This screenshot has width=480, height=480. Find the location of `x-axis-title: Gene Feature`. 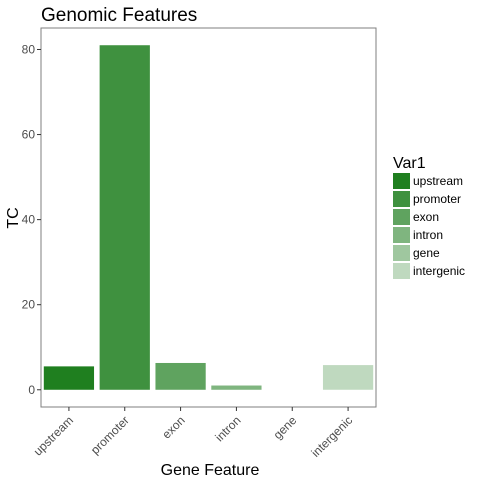

x-axis-title: Gene Feature is located at coordinates (210, 470).